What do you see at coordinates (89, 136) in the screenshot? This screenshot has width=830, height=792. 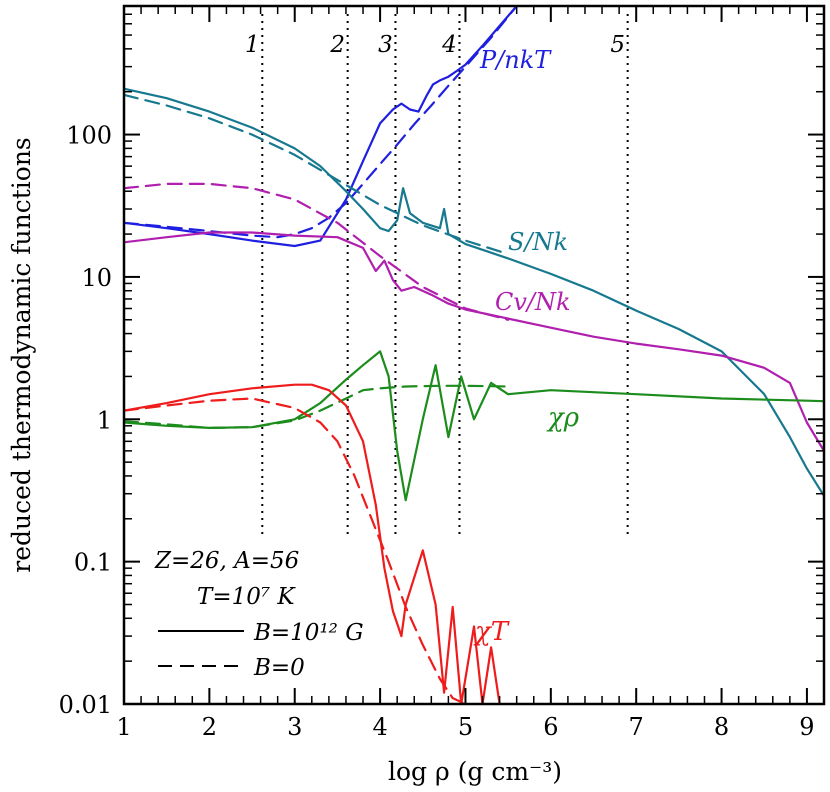 I see `y-tick-label: 100` at bounding box center [89, 136].